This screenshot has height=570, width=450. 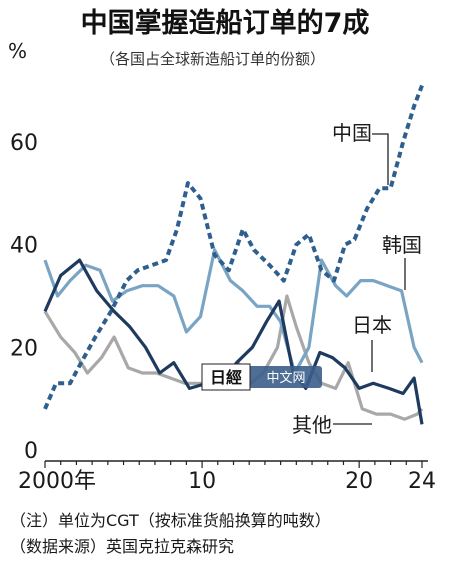 I want to click on series-label-leader, so click(x=380, y=159).